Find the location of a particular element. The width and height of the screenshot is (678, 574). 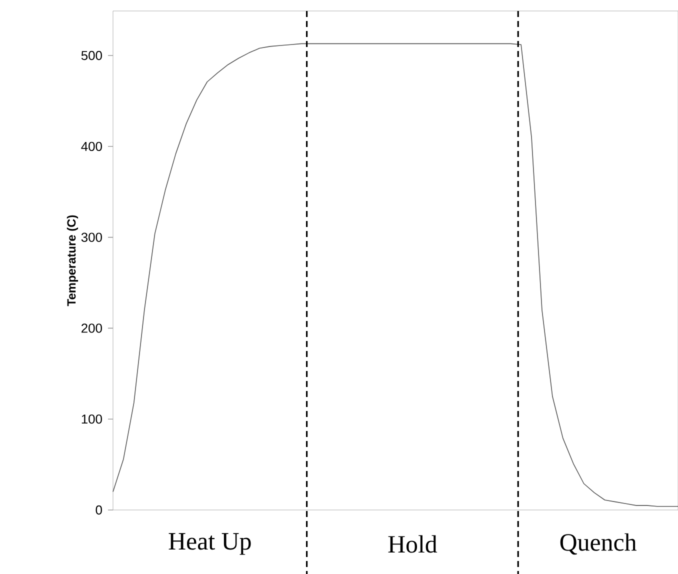

y-tick-label: 100 is located at coordinates (92, 419).